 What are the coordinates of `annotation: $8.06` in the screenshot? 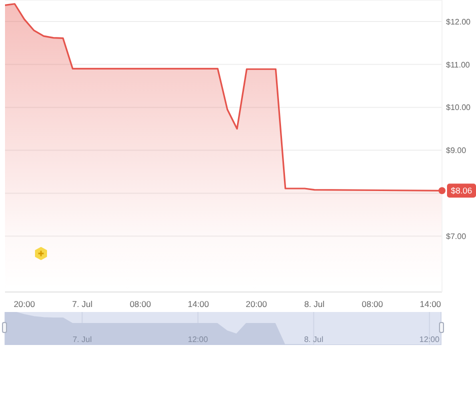 It's located at (461, 191).